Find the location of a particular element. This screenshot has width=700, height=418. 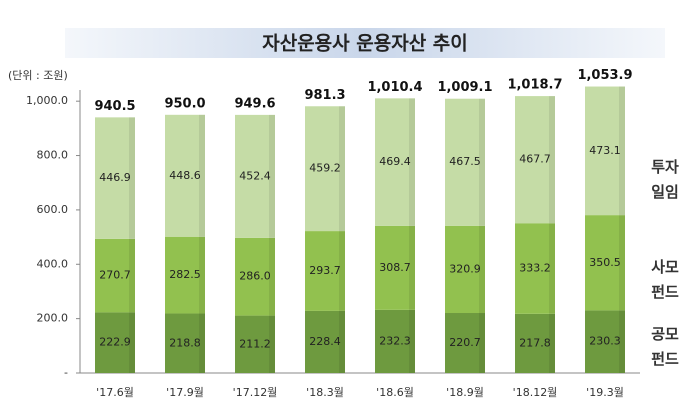

segment-label: 286.0 is located at coordinates (255, 276).